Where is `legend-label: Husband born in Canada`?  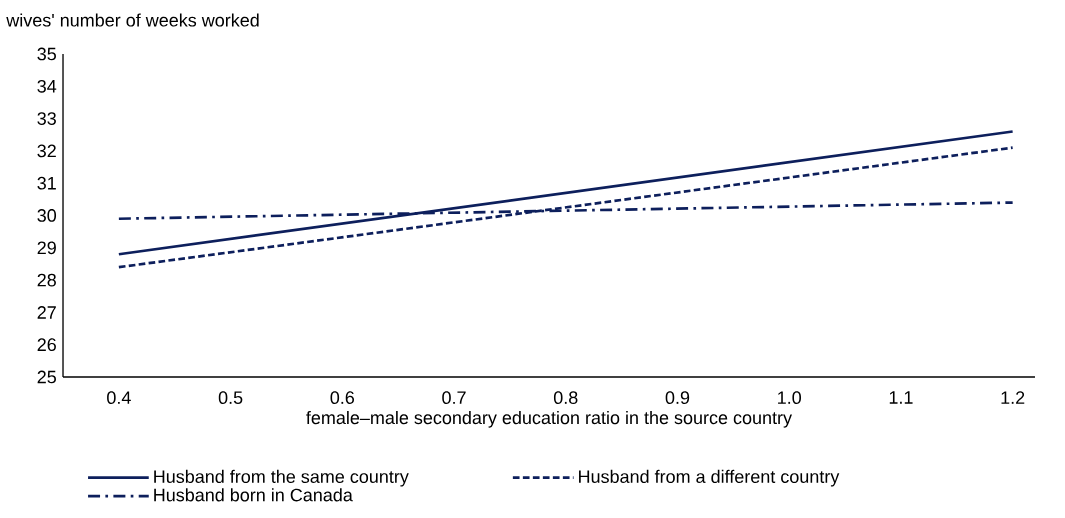
legend-label: Husband born in Canada is located at coordinates (253, 495).